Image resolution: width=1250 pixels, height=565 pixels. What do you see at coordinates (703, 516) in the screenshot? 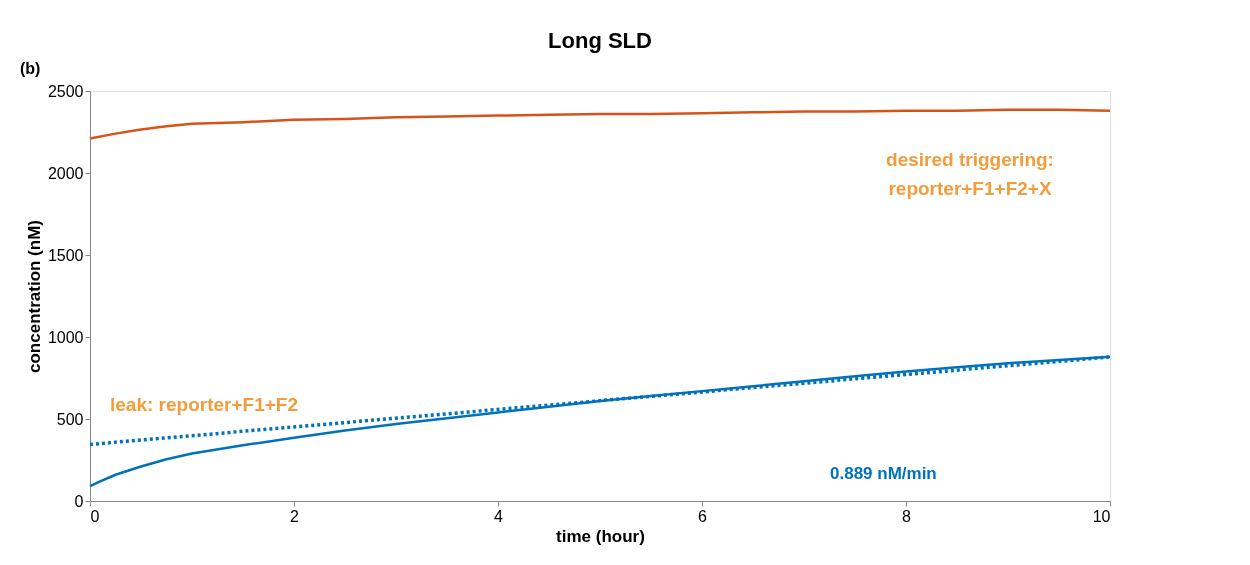
I see `x-tick-label: 6` at bounding box center [703, 516].